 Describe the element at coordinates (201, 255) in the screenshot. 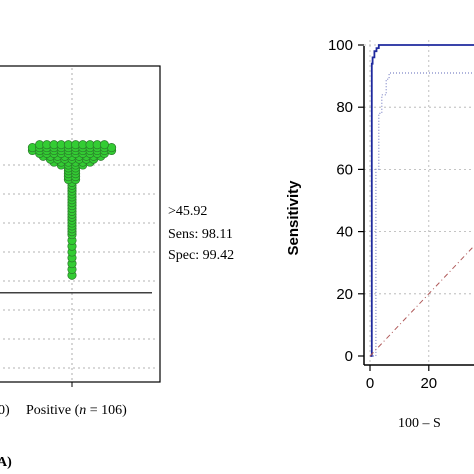

I see `annotation-spec: Spec: 99.42` at that location.